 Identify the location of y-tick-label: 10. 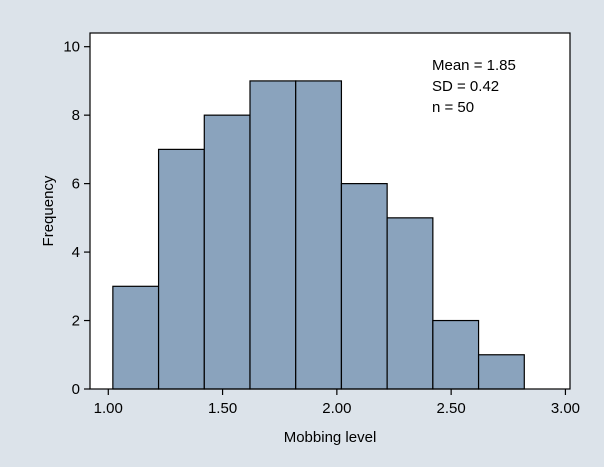
(71, 47).